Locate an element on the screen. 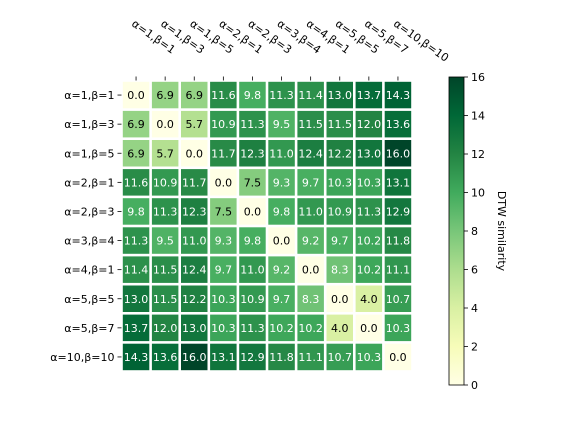 The width and height of the screenshot is (564, 430). colorbar-tick-label: 12 is located at coordinates (478, 154).